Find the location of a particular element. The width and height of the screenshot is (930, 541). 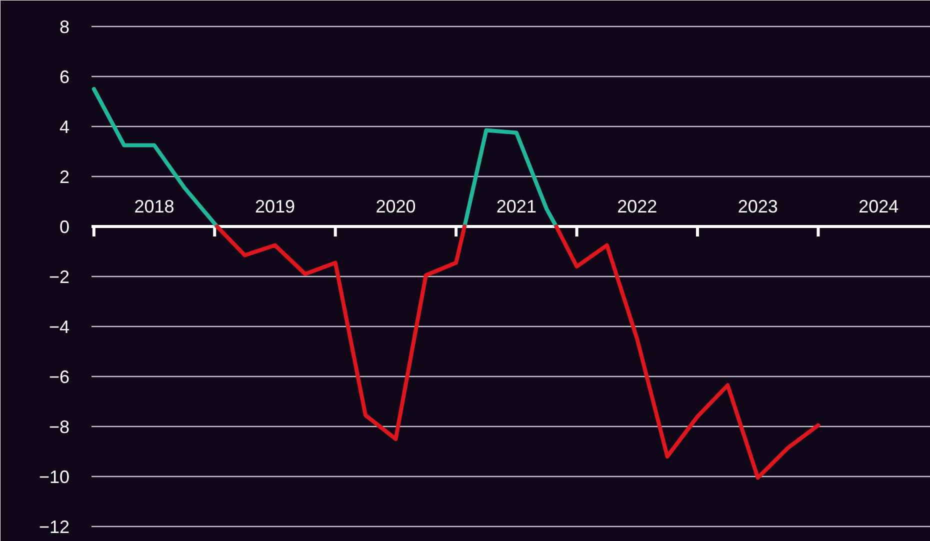

y-tick-label: −8 is located at coordinates (59, 427).